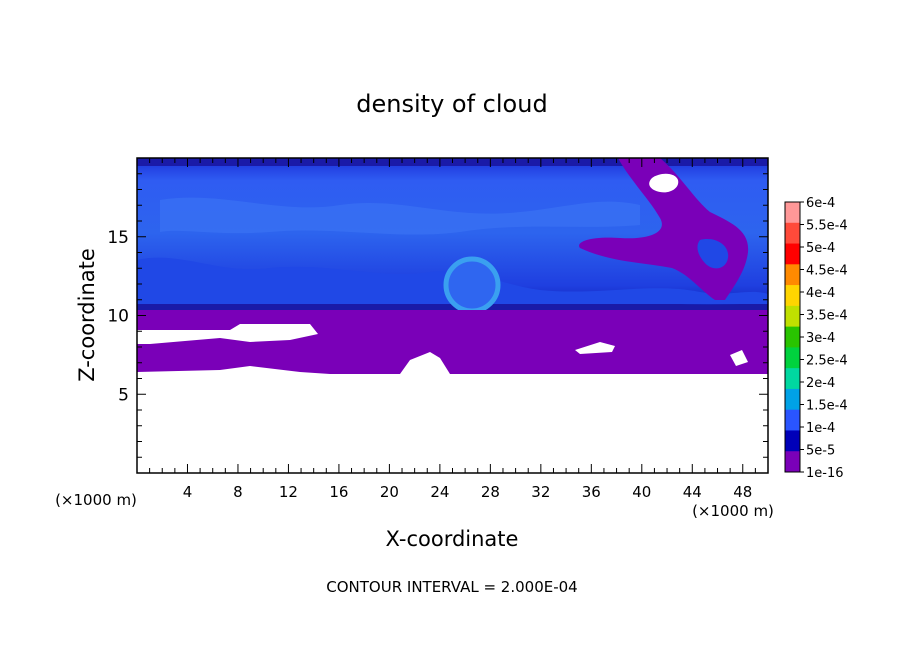  I want to click on purple-lower-band, so click(452, 342).